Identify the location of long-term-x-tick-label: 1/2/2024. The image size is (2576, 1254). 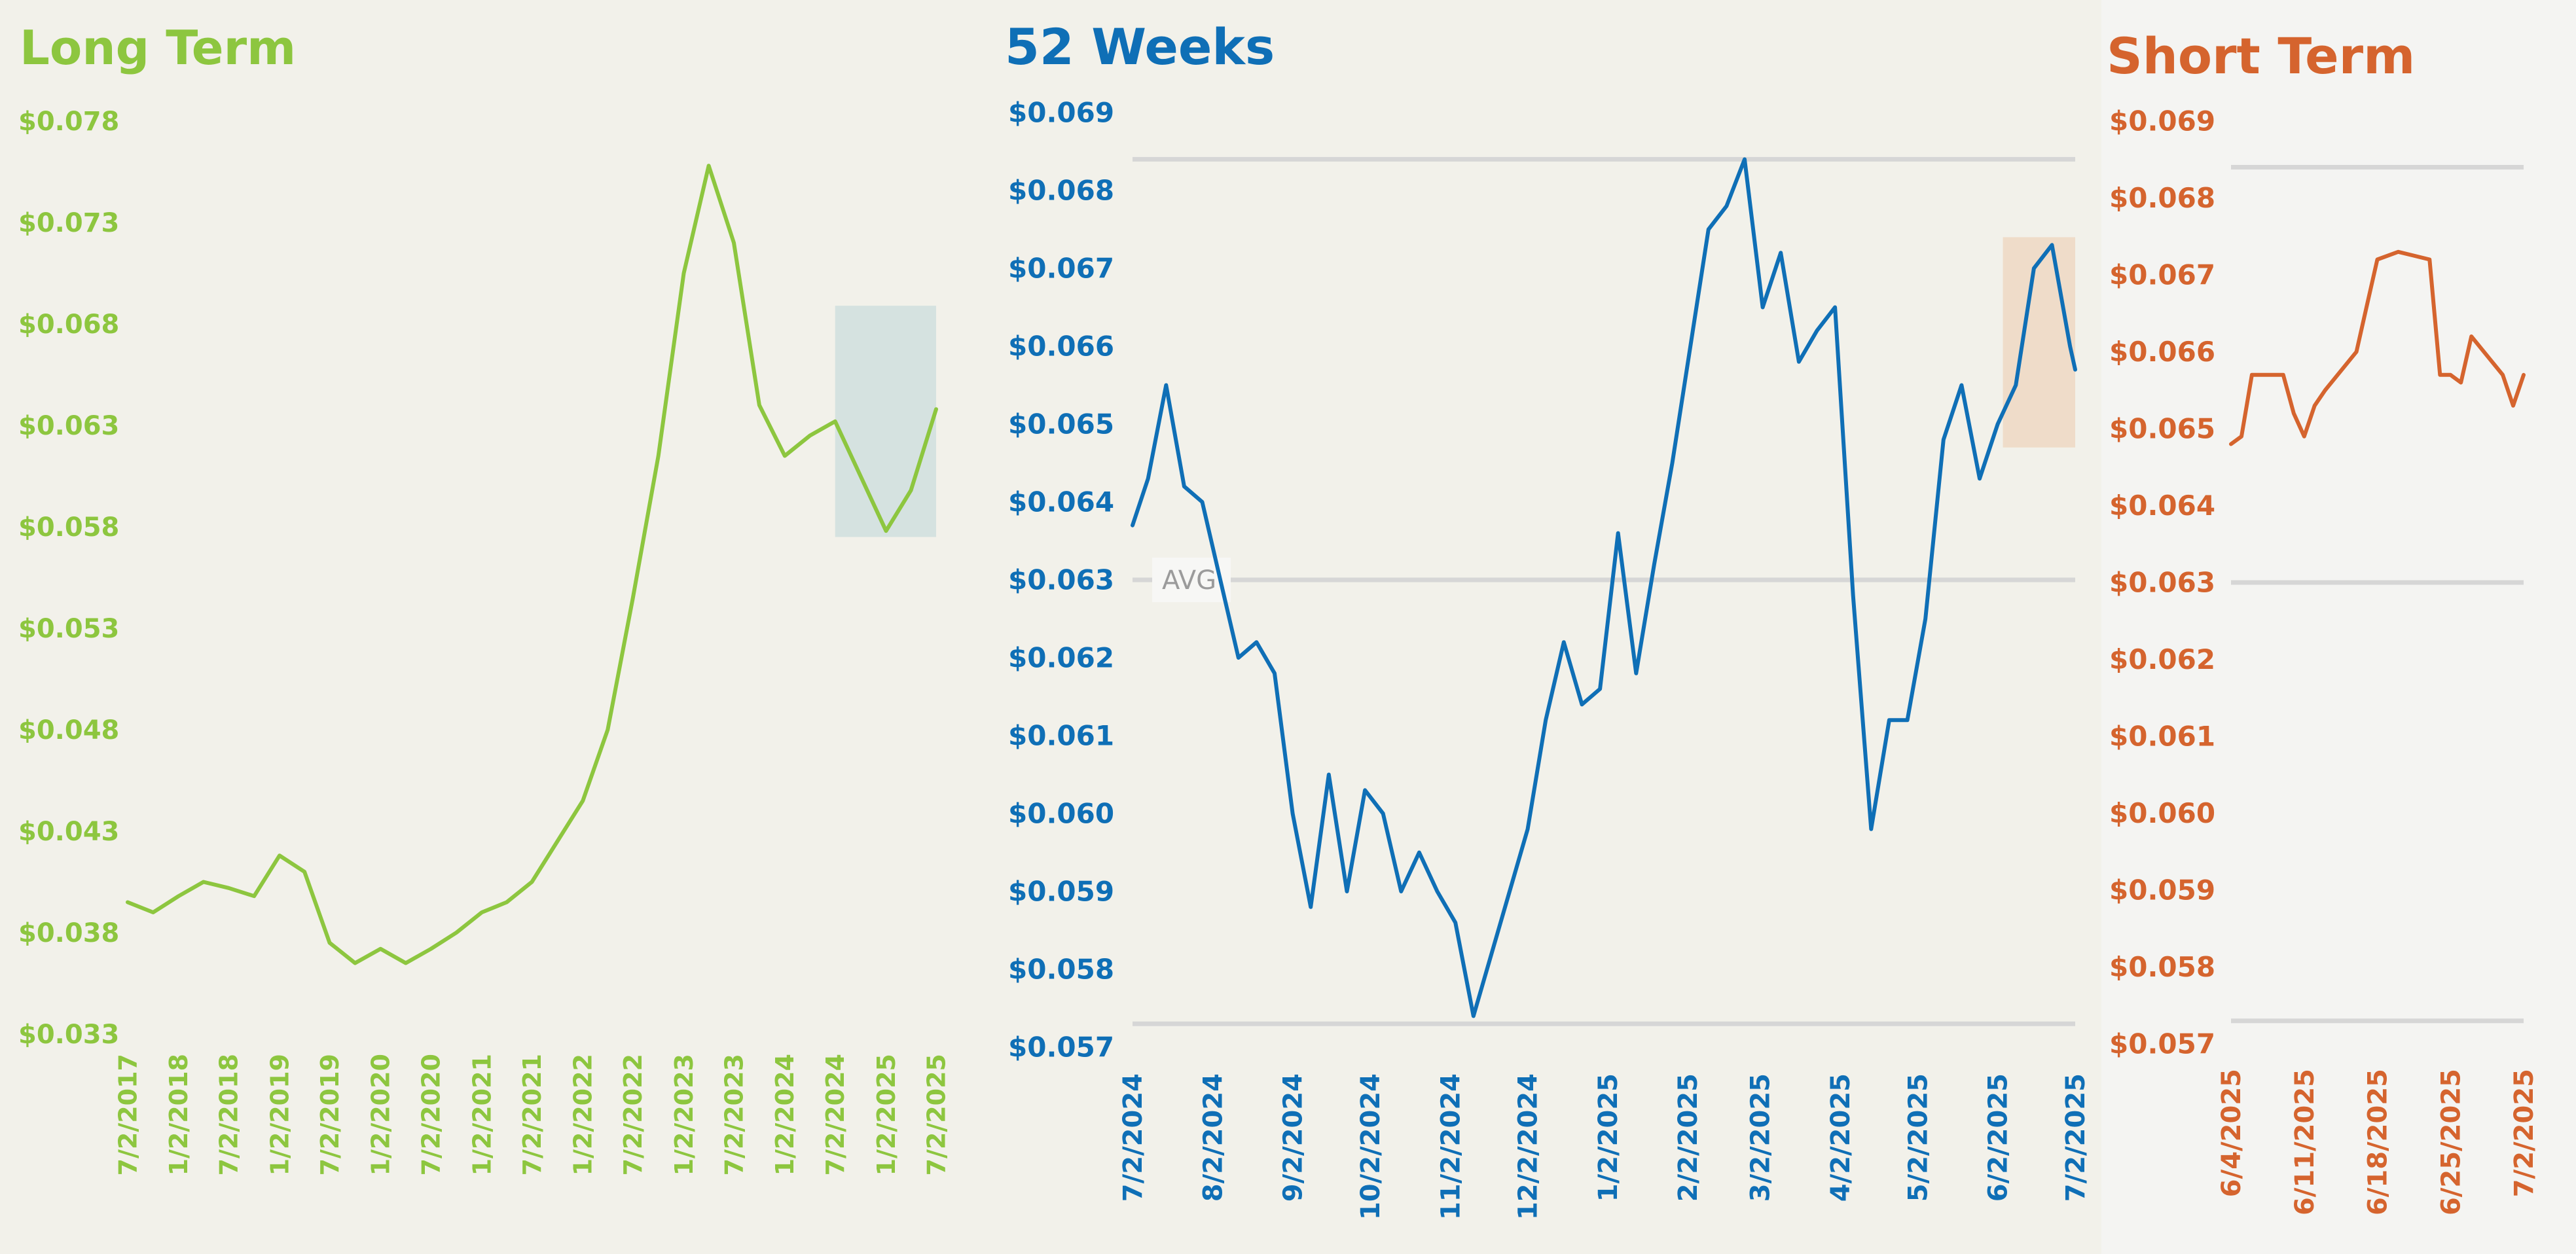
(785, 1114).